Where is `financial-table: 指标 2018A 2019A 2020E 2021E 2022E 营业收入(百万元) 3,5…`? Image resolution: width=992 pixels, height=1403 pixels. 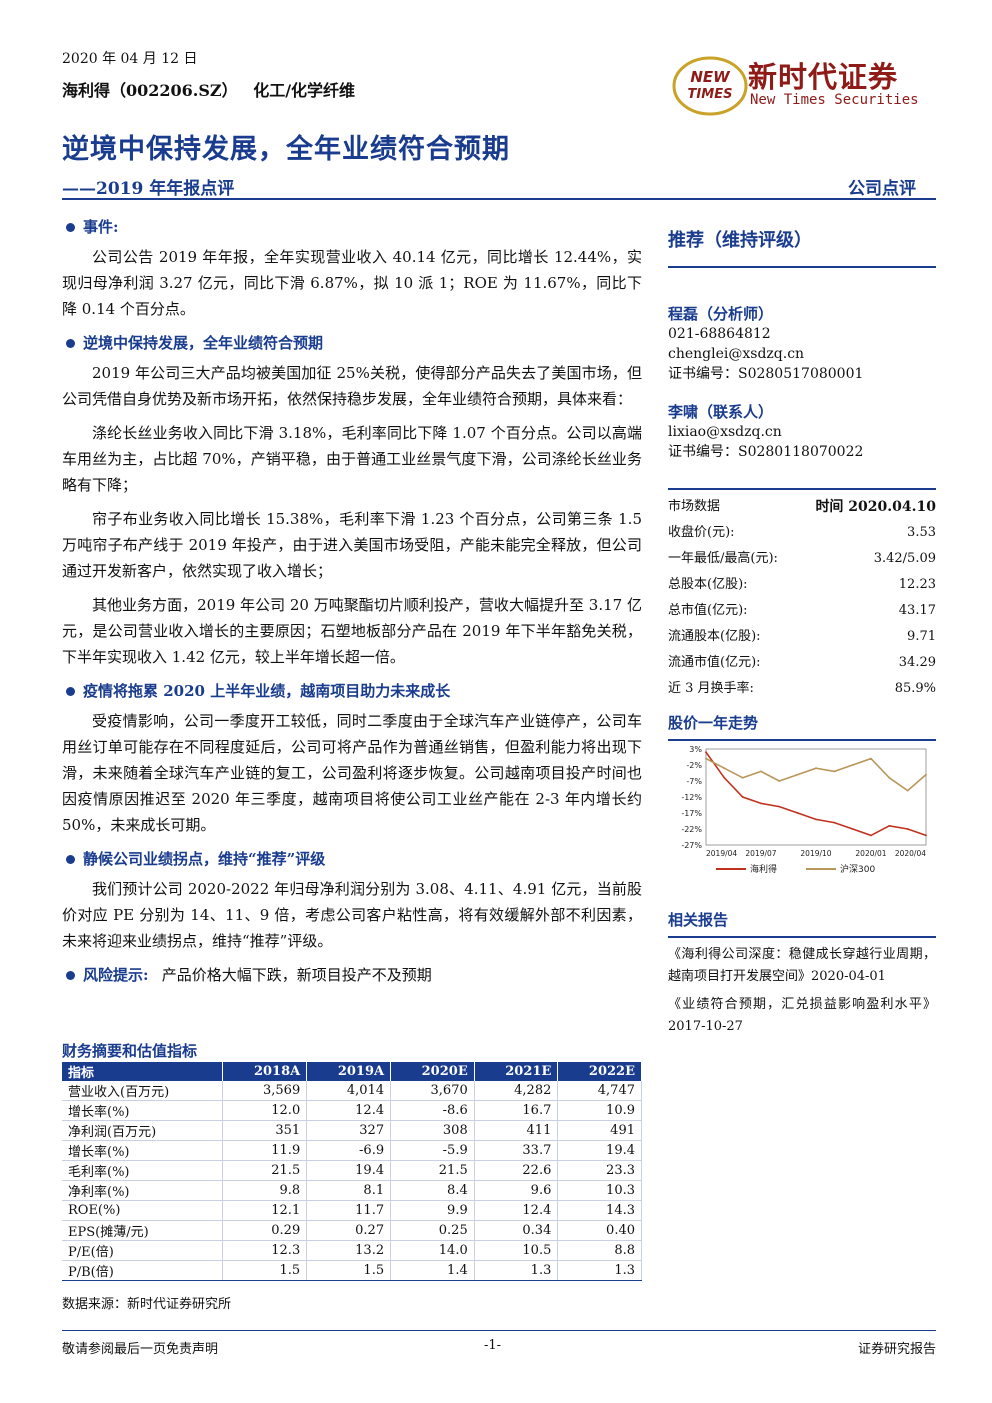
financial-table: 指标 2018A 2019A 2020E 2021E 2022E 营业收入(百万元) 3,5… is located at coordinates (352, 1171).